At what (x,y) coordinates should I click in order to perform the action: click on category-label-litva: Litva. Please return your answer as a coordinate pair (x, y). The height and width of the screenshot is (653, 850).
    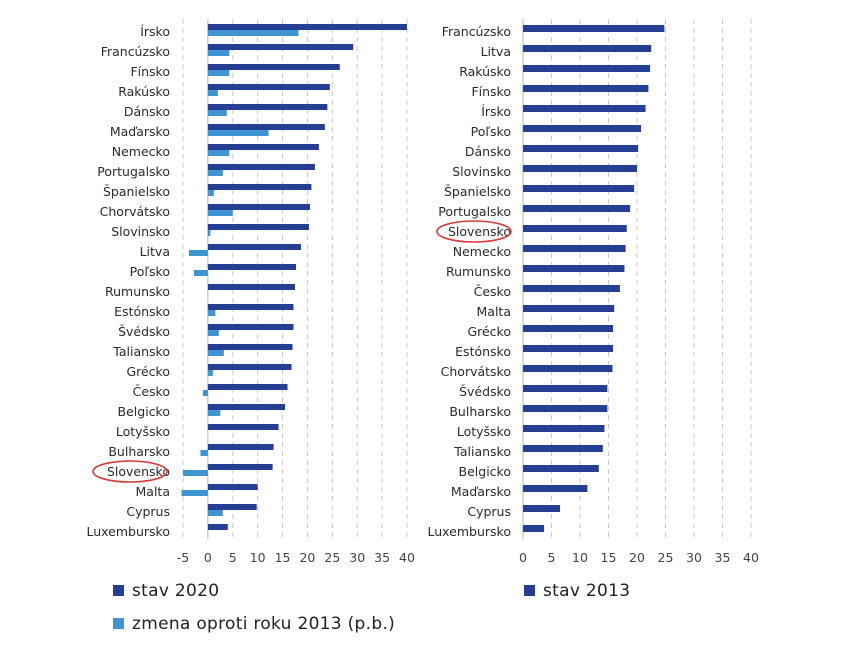
    Looking at the image, I should click on (496, 51).